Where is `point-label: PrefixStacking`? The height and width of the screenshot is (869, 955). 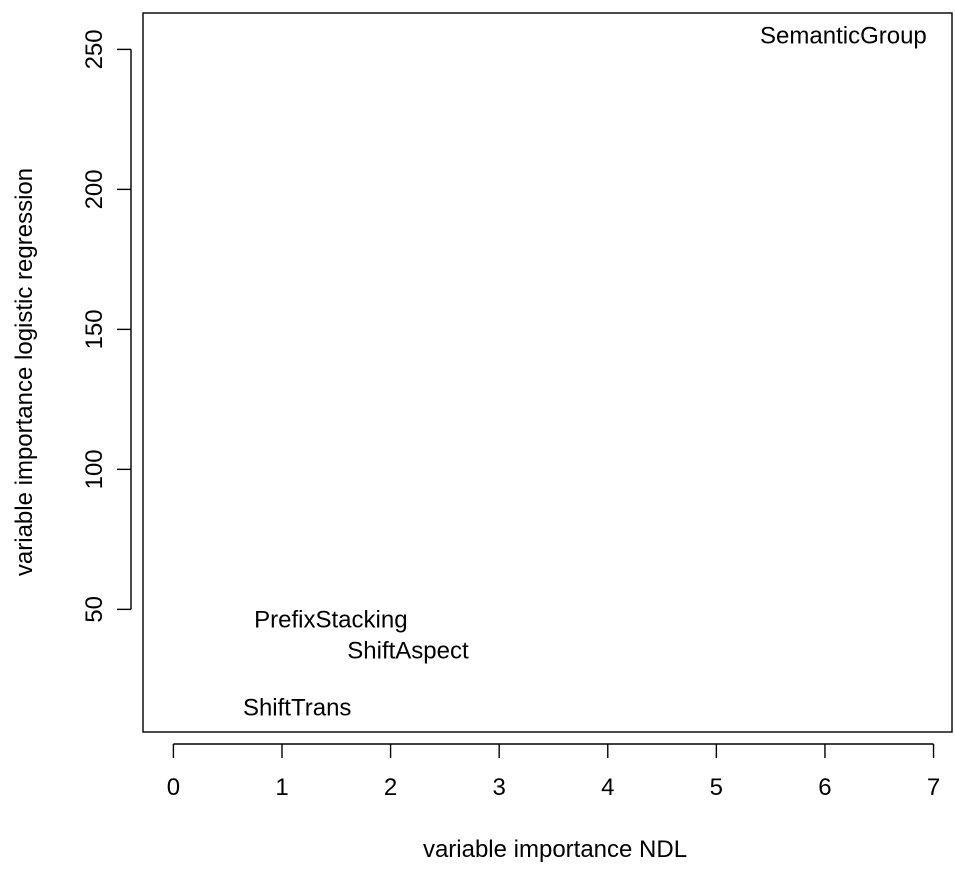 point-label: PrefixStacking is located at coordinates (330, 620).